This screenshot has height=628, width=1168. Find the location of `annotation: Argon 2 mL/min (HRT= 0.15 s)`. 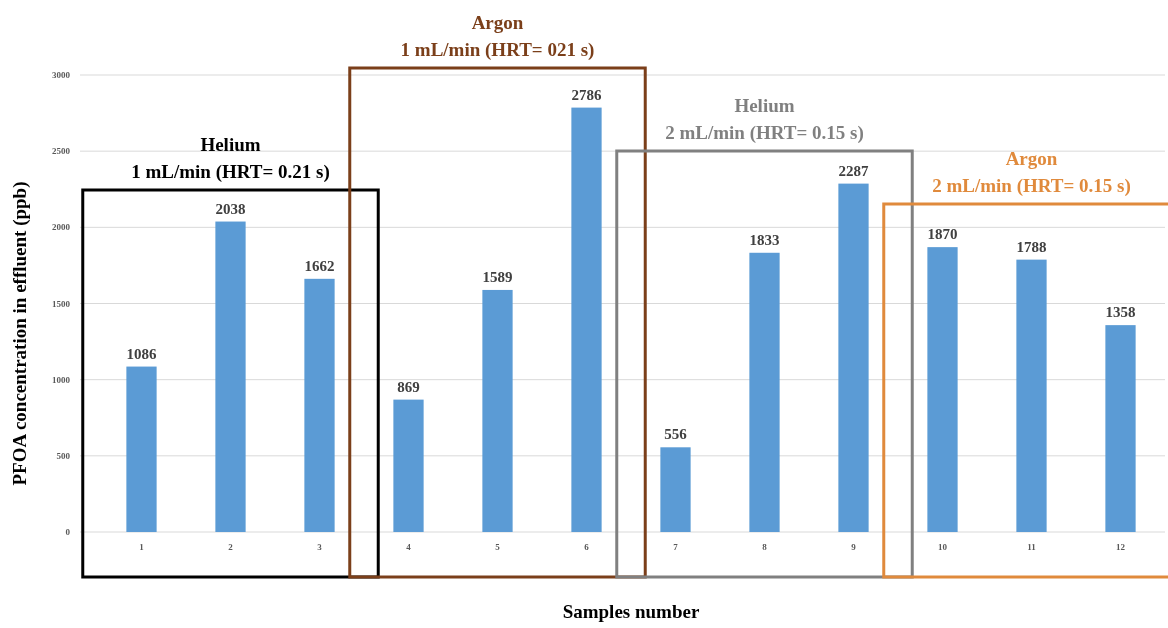

annotation: Argon 2 mL/min (HRT= 0.15 s) is located at coordinates (1031, 172).